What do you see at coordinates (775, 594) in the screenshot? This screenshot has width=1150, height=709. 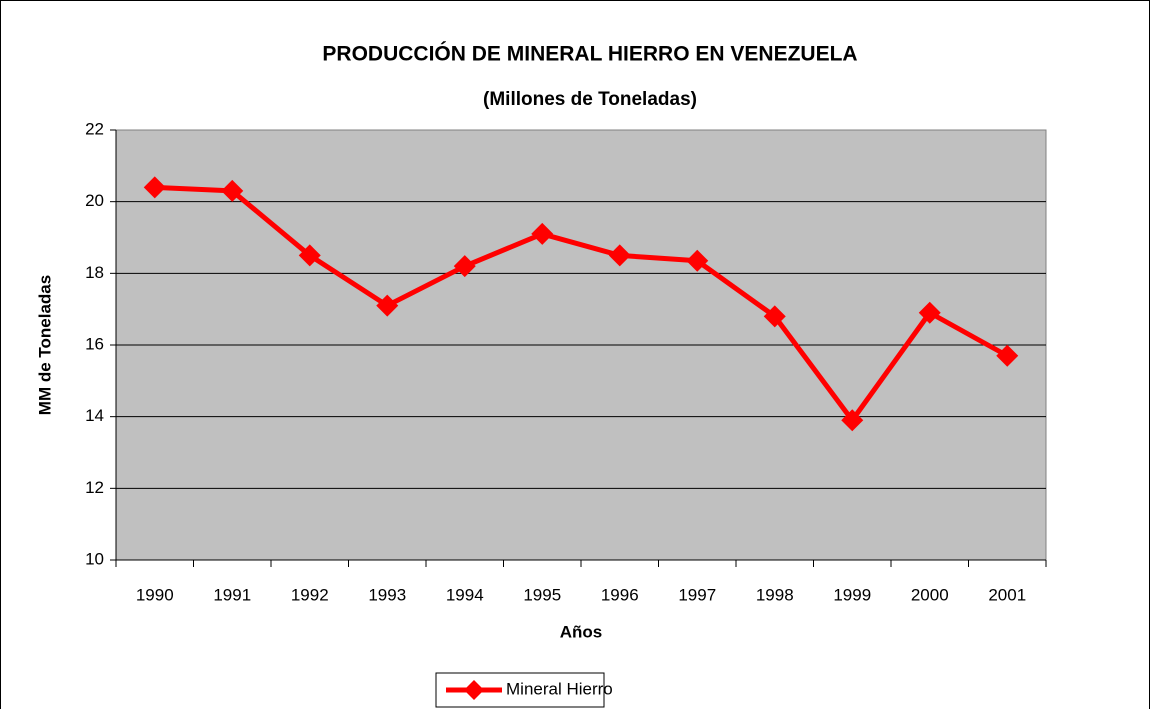 I see `x-tick-label: 1998` at bounding box center [775, 594].